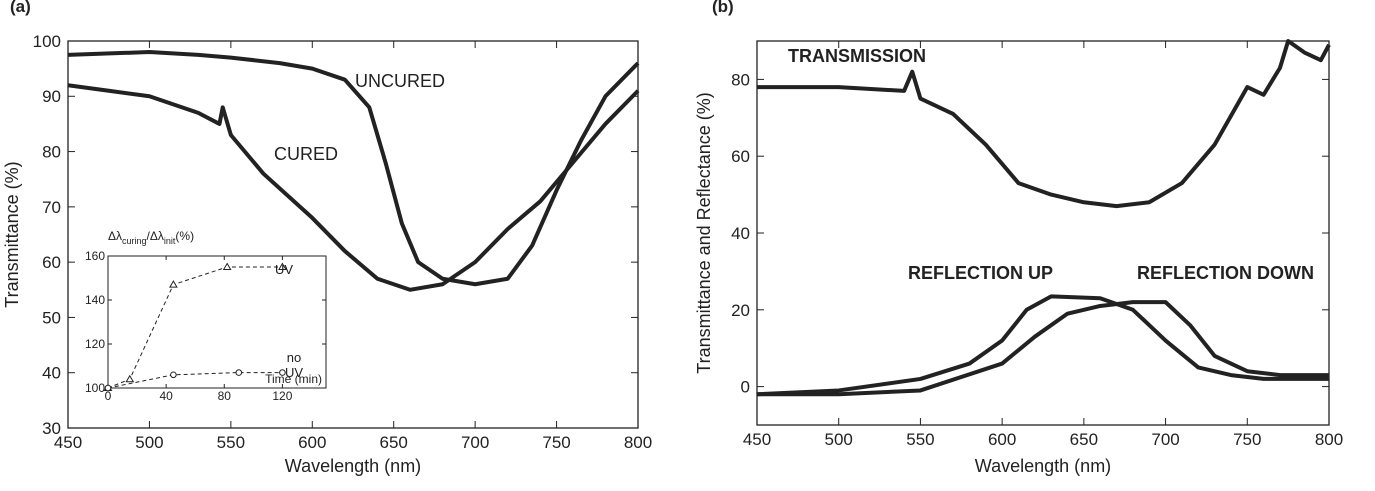  Describe the element at coordinates (740, 310) in the screenshot. I see `y-tick-label: 20` at that location.